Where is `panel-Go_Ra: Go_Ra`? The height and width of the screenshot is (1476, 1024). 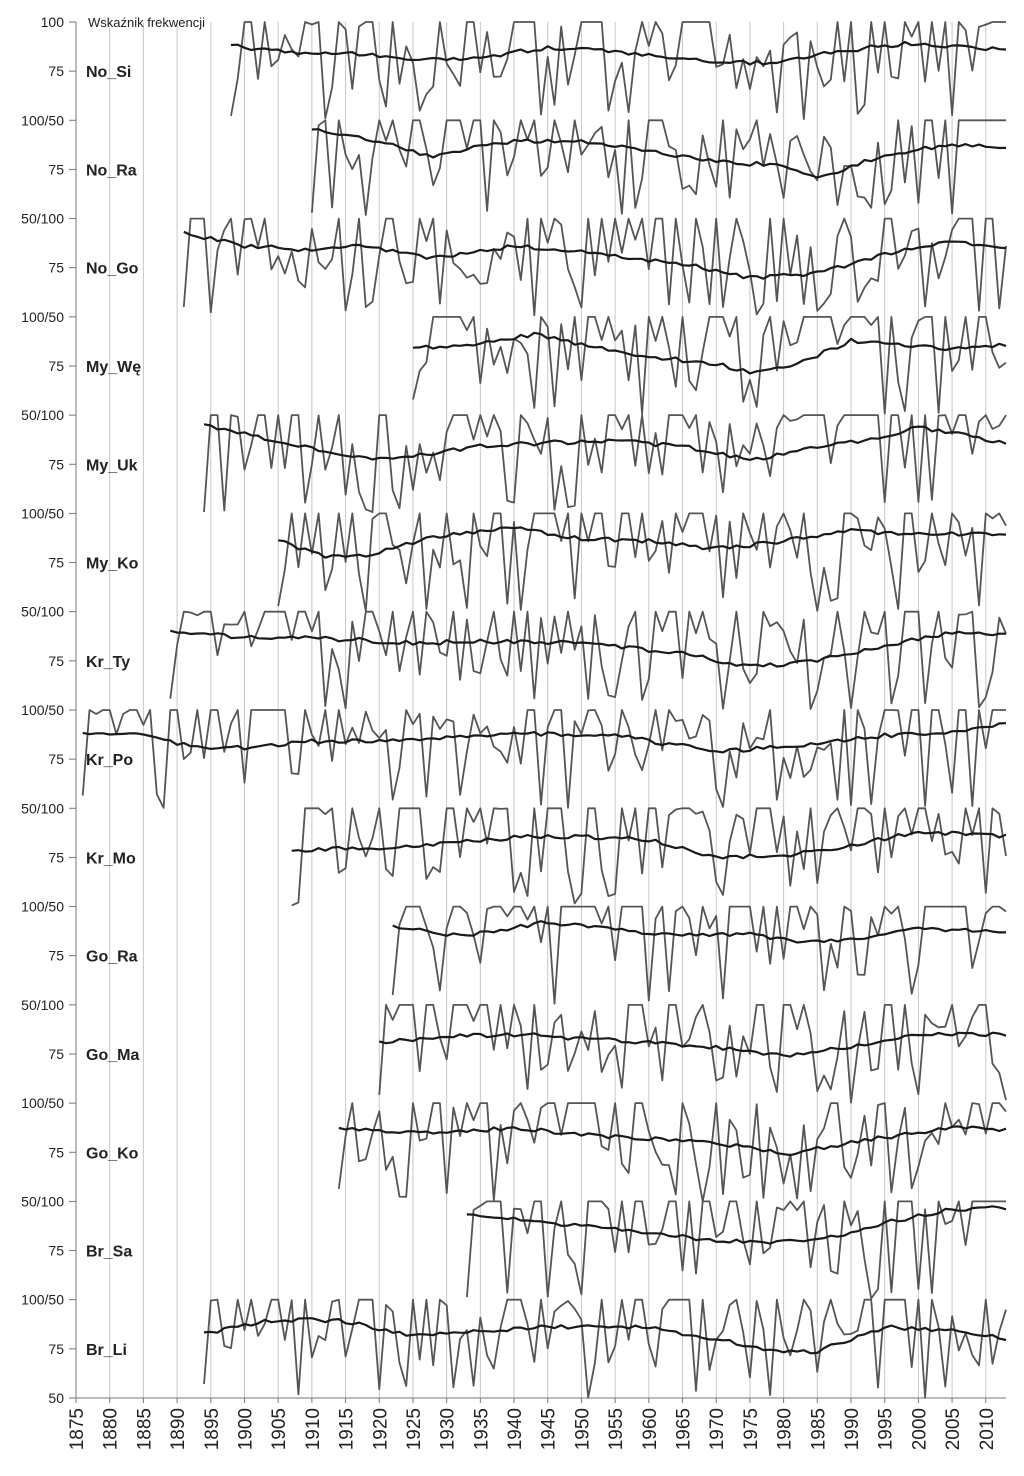
panel-Go_Ra: Go_Ra is located at coordinates (546, 955).